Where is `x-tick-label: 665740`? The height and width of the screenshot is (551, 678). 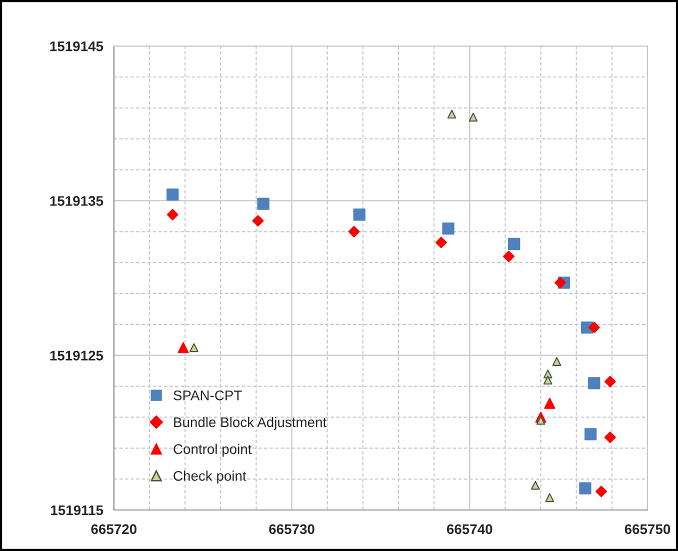
x-tick-label: 665740 is located at coordinates (469, 529).